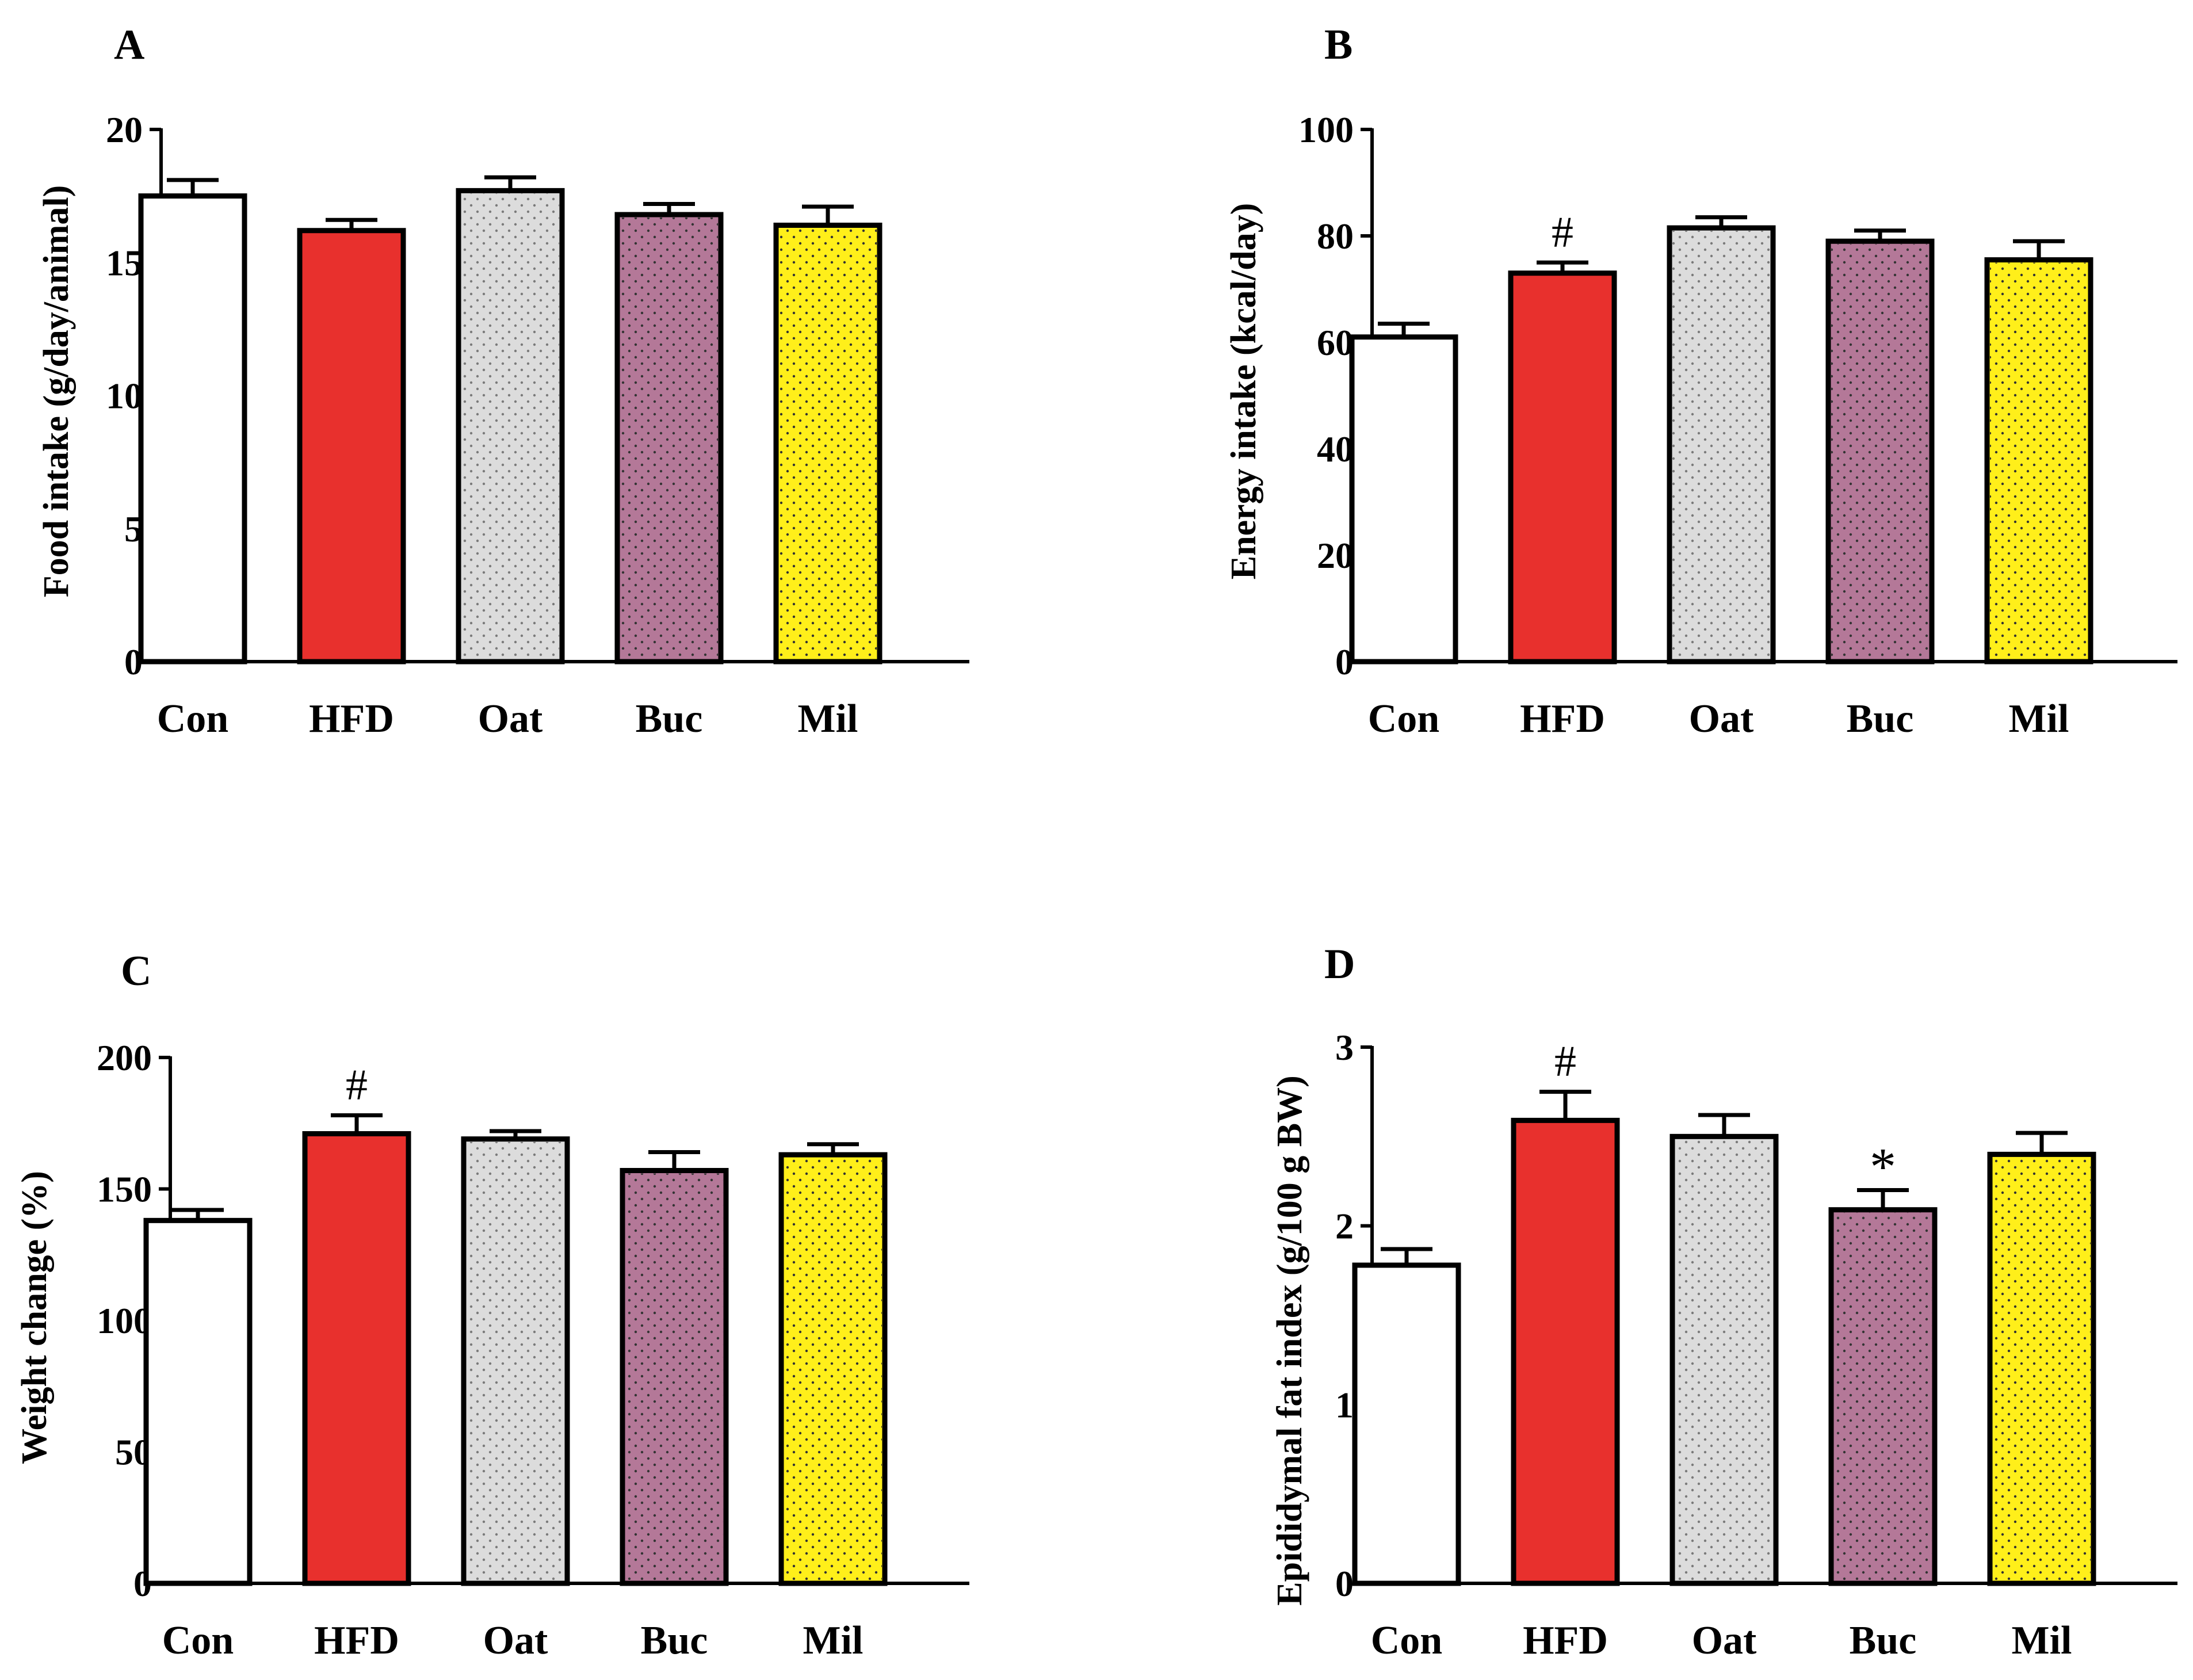  Describe the element at coordinates (2042, 1640) in the screenshot. I see `category-label-d-mil: Mil` at that location.